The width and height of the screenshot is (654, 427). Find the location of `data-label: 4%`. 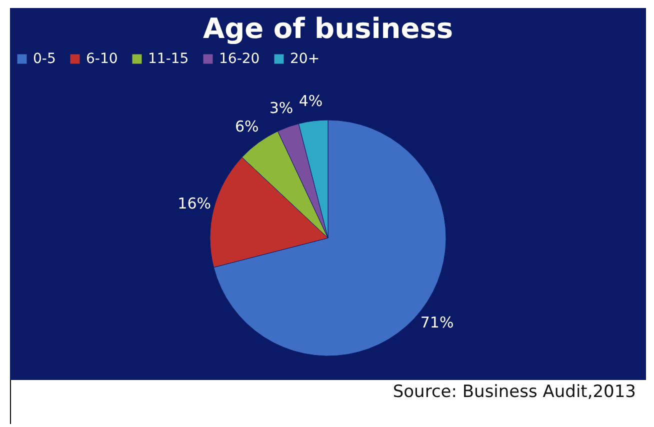

data-label: 4% is located at coordinates (310, 101).